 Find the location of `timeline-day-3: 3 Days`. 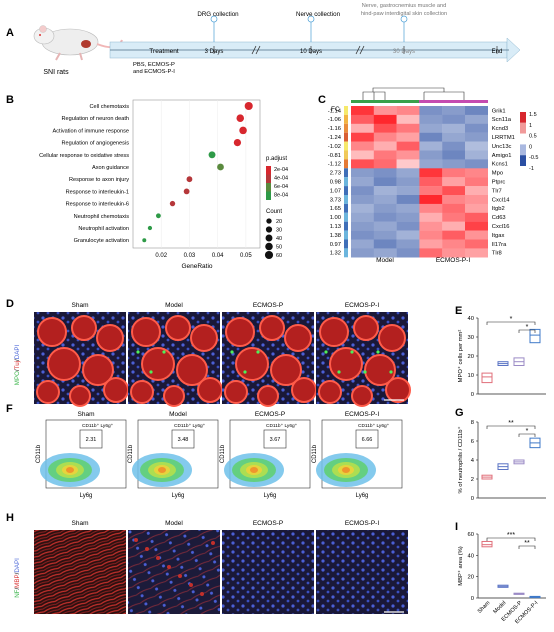

timeline-day-3: 3 Days is located at coordinates (214, 52).